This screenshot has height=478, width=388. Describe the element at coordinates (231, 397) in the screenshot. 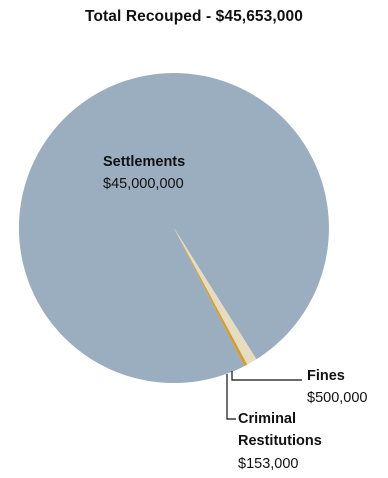

I see `leader-line-criminal-restitutions` at that location.